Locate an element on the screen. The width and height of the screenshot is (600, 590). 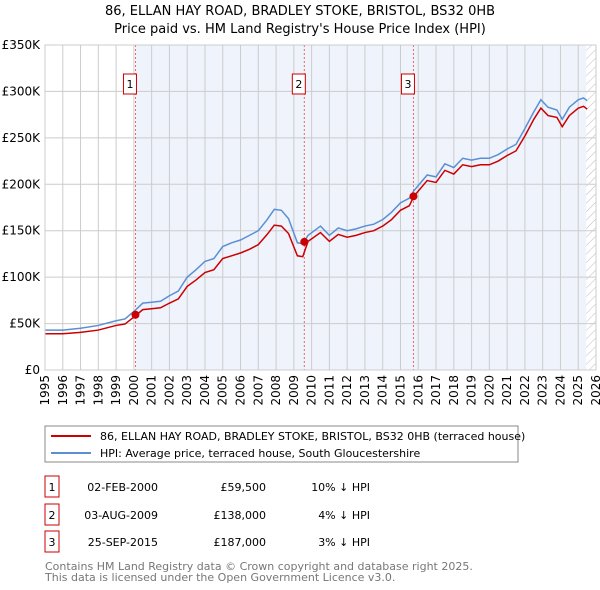
x-tick-label: 1996 is located at coordinates (63, 390).